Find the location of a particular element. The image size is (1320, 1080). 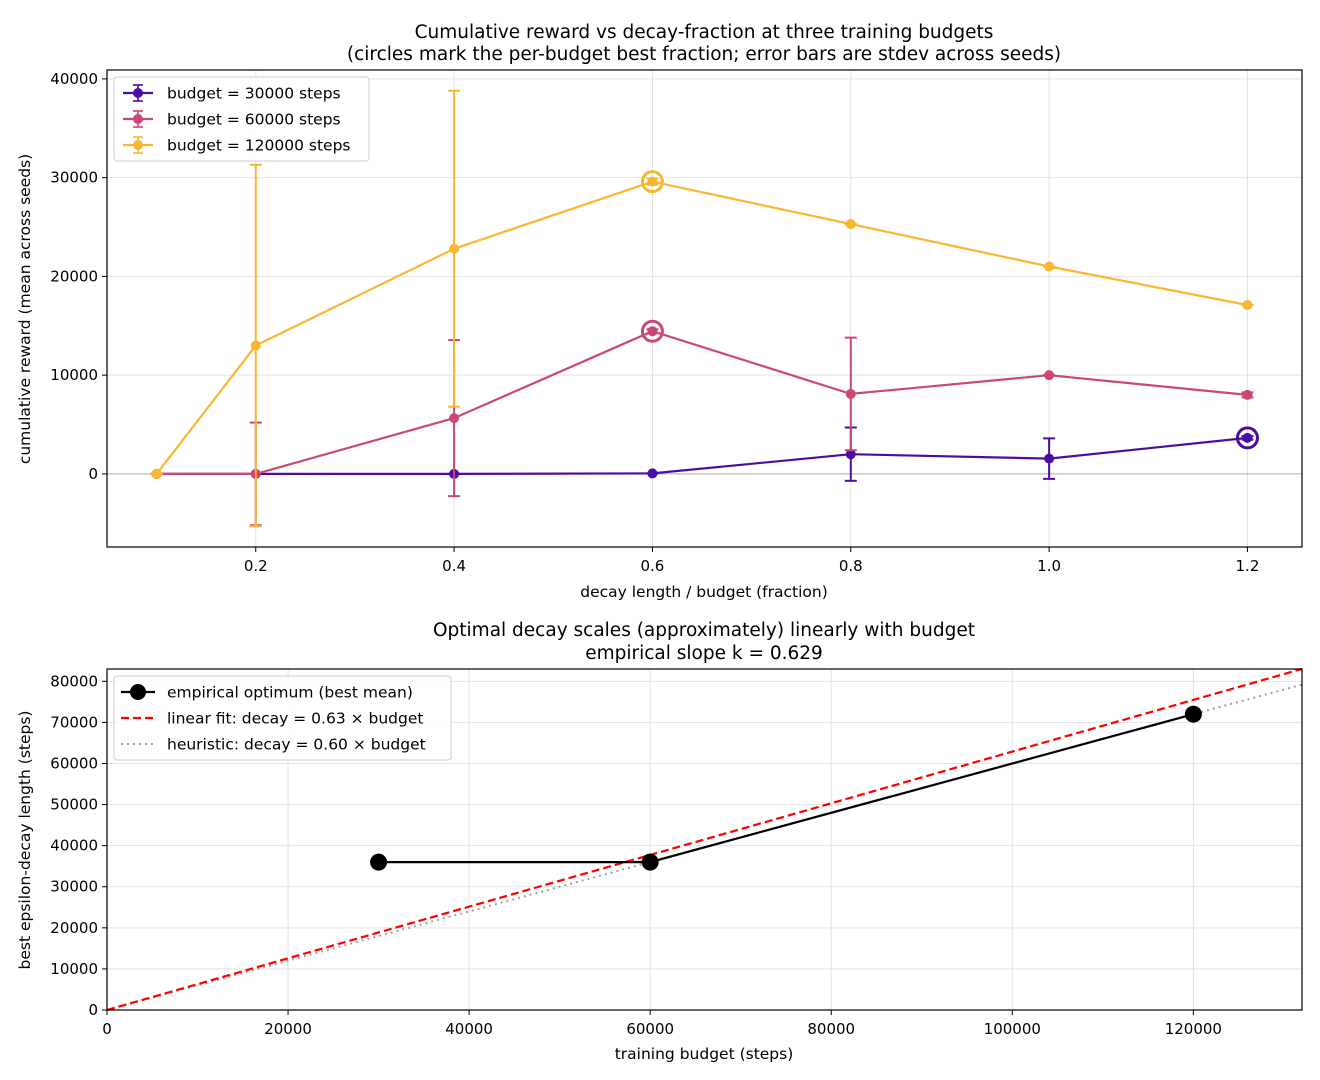

reward-x-tick-label: 0.8 is located at coordinates (851, 566).